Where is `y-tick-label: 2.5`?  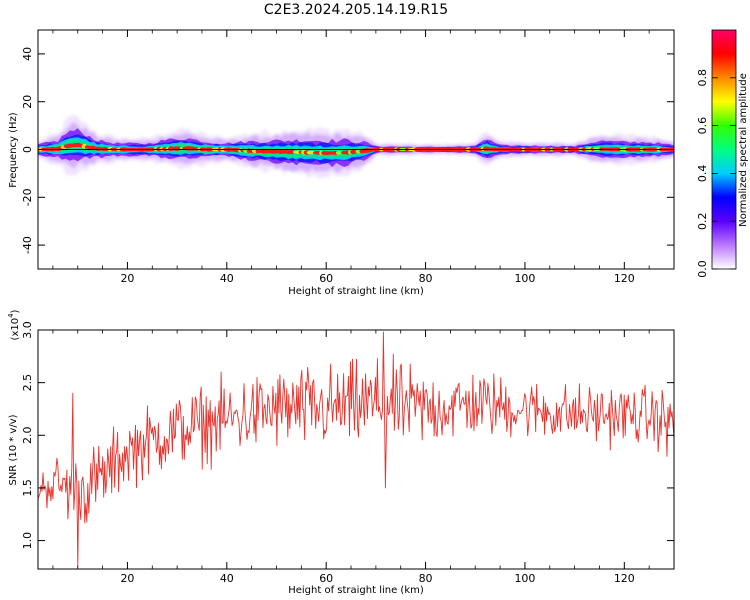
y-tick-label: 2.5 is located at coordinates (27, 383).